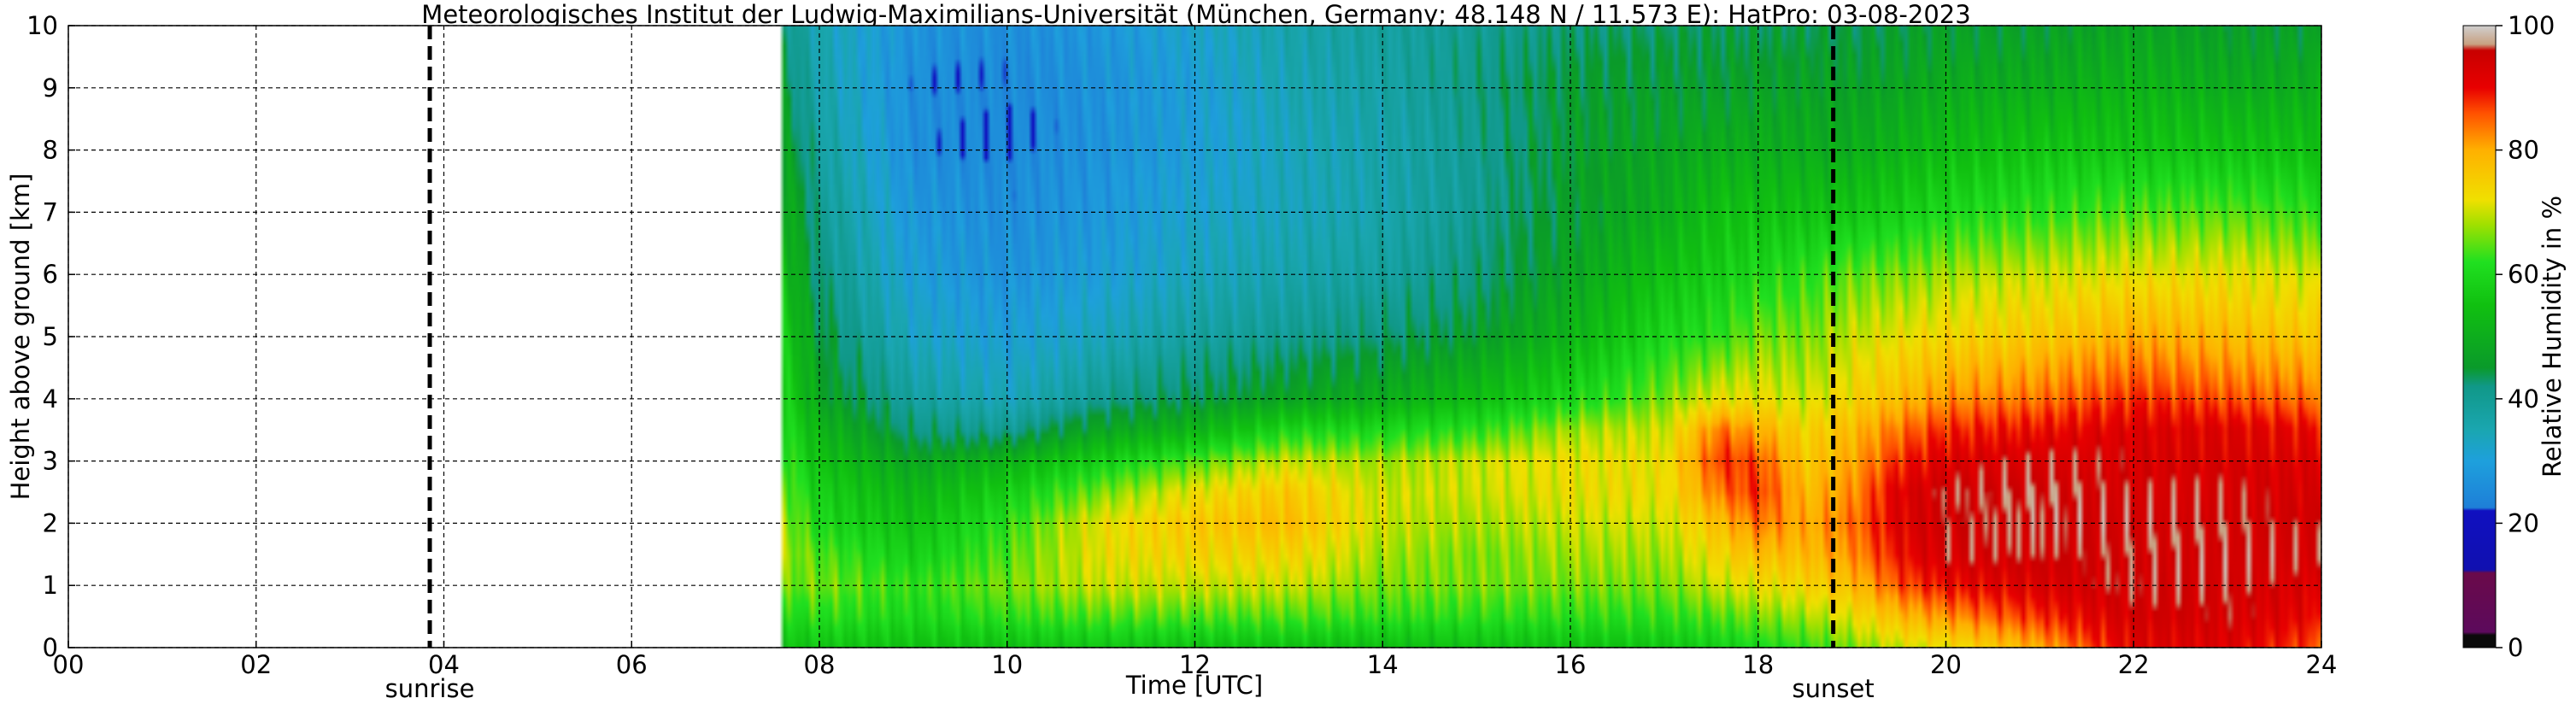 The width and height of the screenshot is (2576, 704). Describe the element at coordinates (2523, 150) in the screenshot. I see `colorbar-tick-label: 80` at that location.